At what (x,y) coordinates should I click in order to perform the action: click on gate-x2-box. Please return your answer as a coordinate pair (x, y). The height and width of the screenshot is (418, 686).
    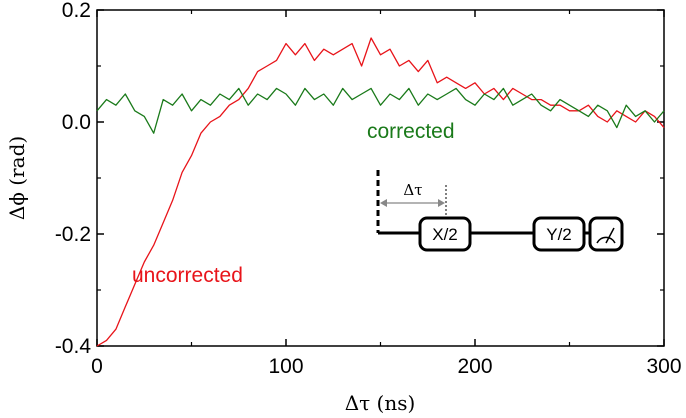
    Looking at the image, I should click on (445, 234).